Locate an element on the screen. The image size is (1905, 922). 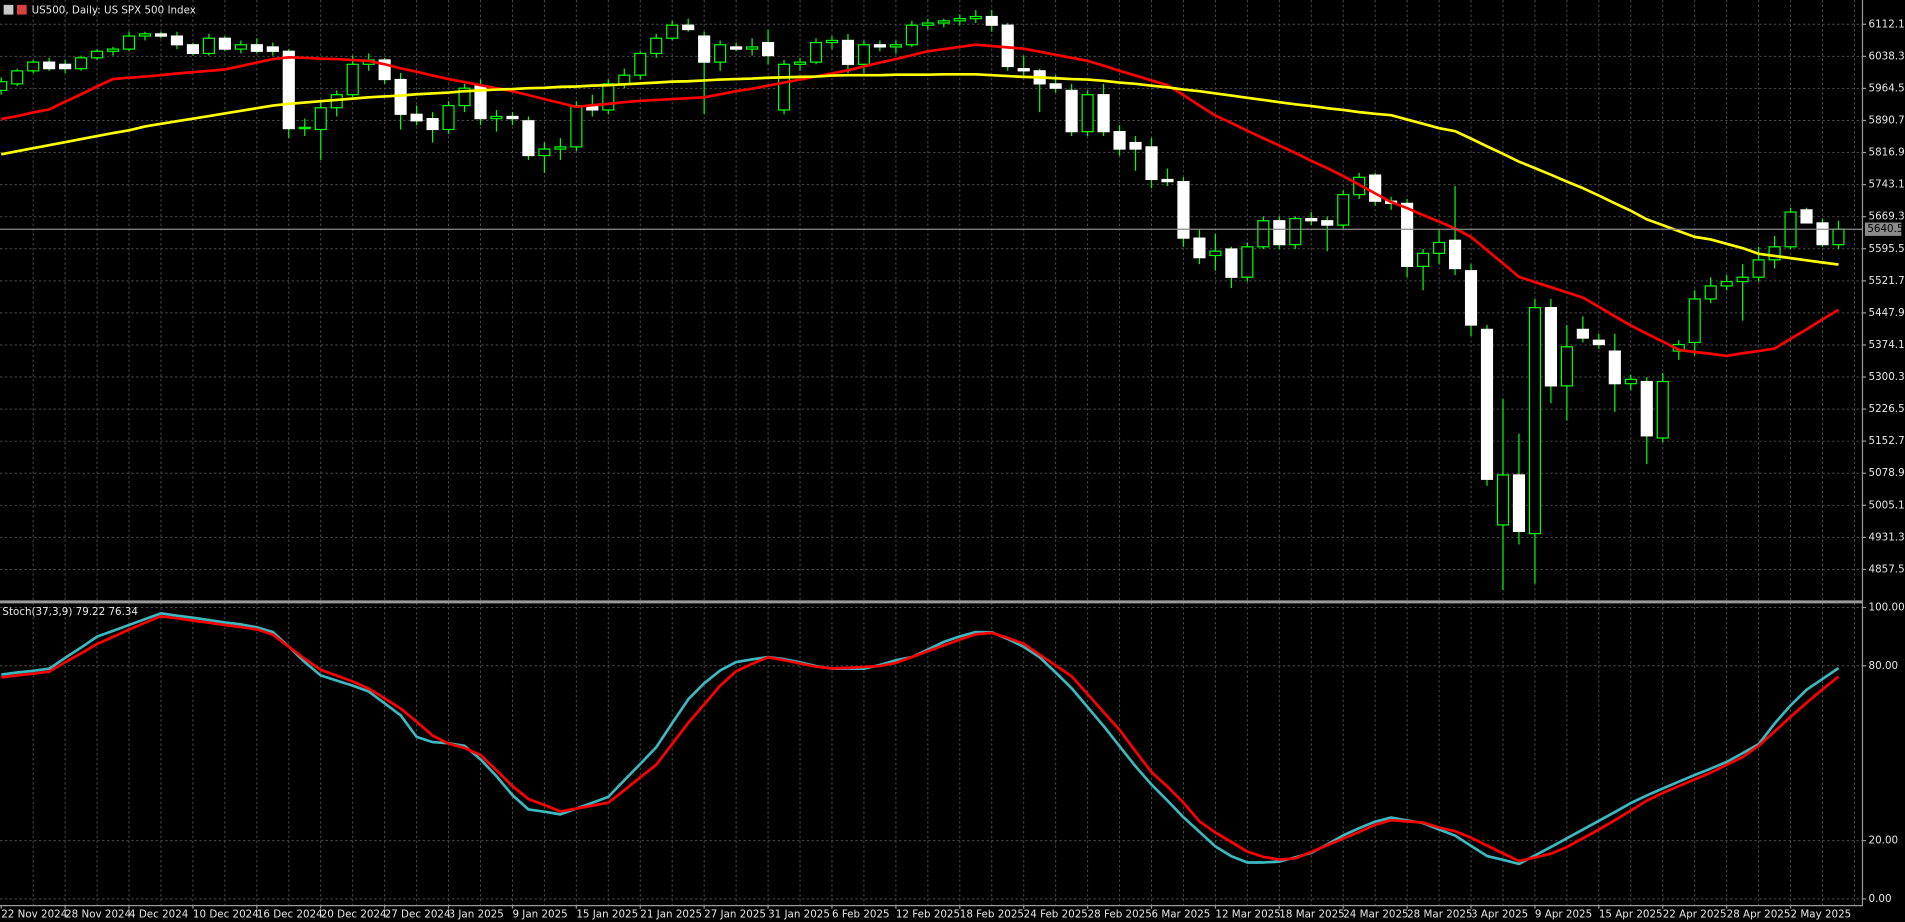
last-price-label: 5640.5 is located at coordinates (1885, 229).